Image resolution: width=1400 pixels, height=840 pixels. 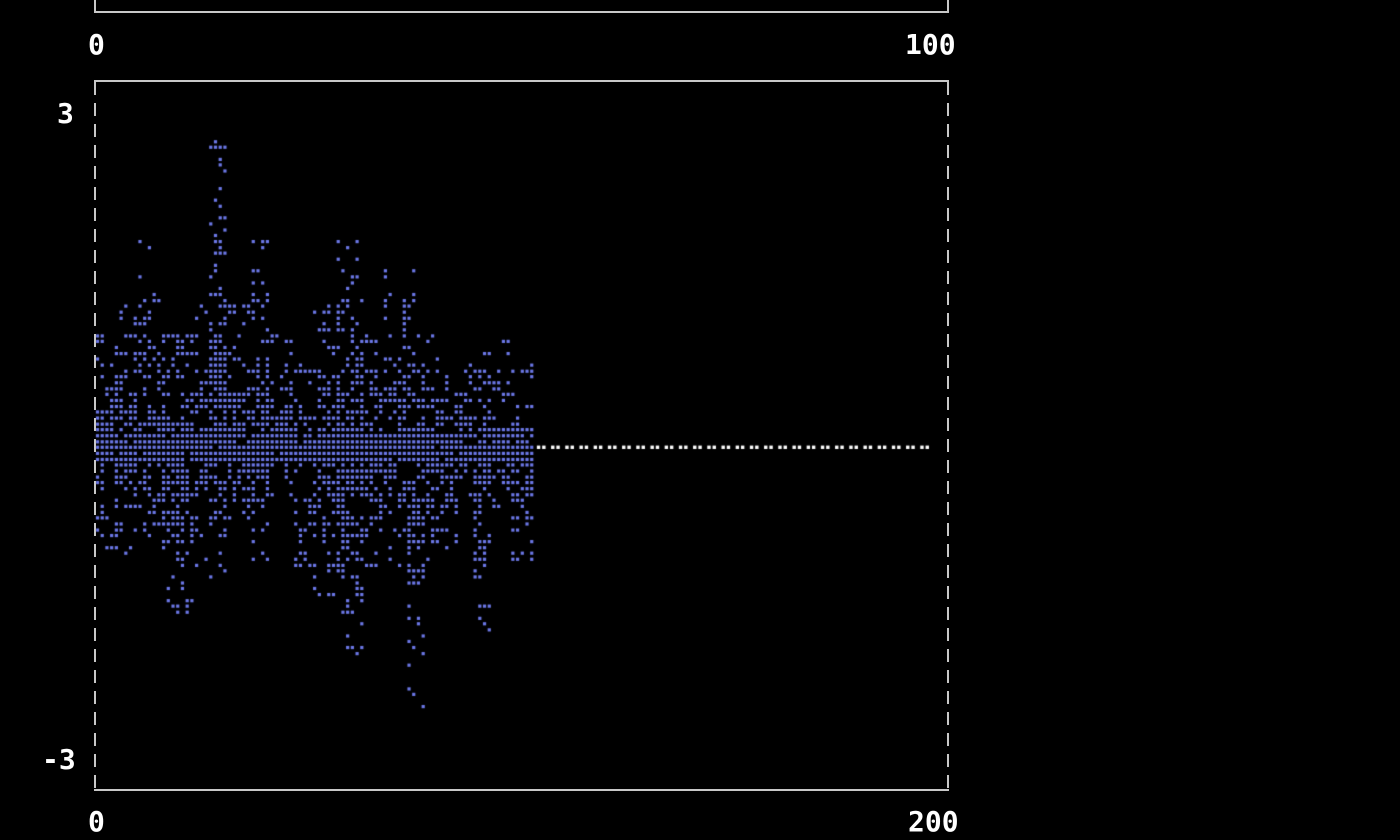 I want to click on main-plot-frame-left-dashed-edge, so click(x=95, y=435).